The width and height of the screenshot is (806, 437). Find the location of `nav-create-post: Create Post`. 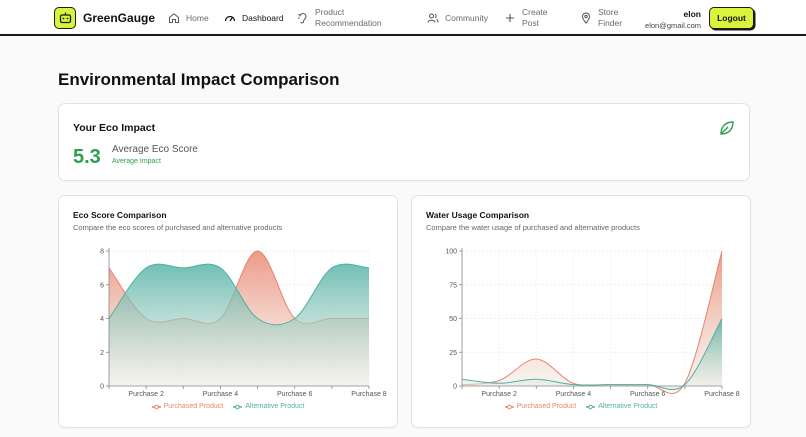

nav-create-post: Create Post is located at coordinates (534, 18).